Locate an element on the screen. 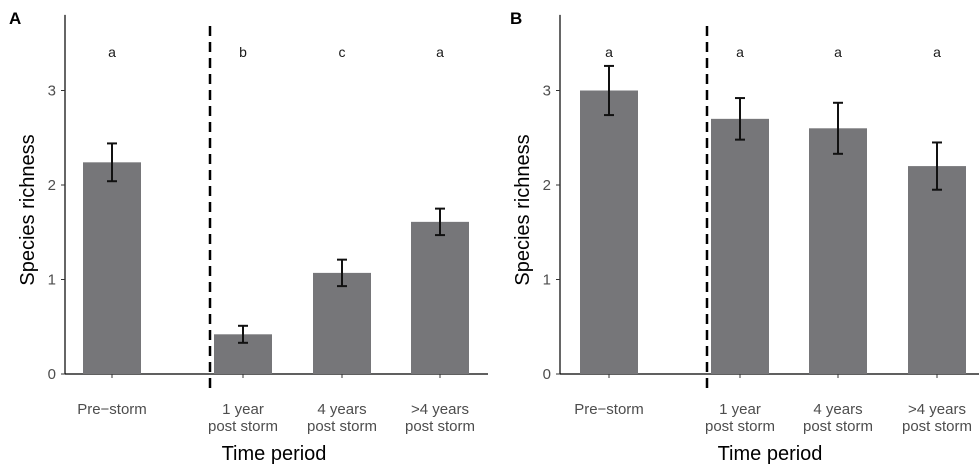 This screenshot has height=465, width=979. panel-b-x-axis-title: Time period is located at coordinates (770, 454).